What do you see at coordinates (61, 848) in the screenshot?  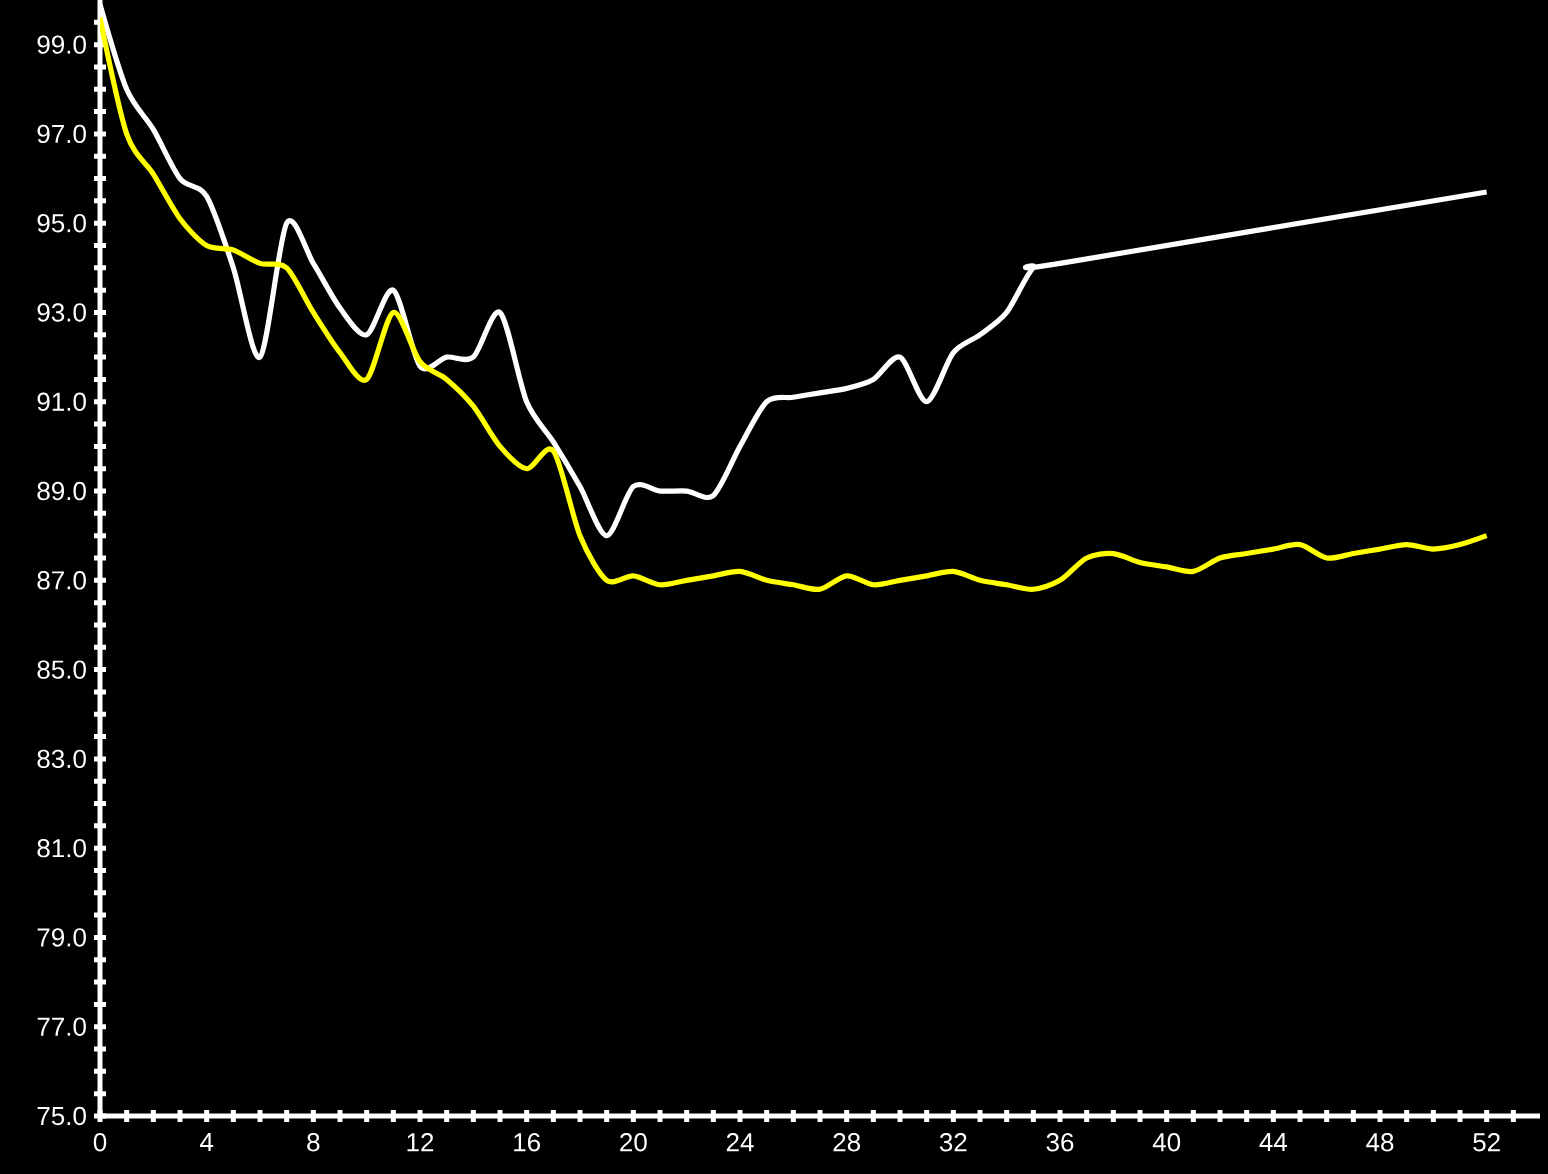 I see `y-tick-label: 81.0` at bounding box center [61, 848].